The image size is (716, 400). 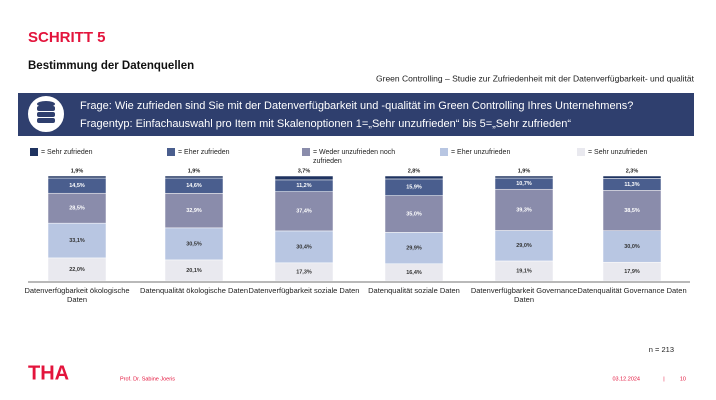 I want to click on value-label: 14,6%, so click(x=194, y=186).